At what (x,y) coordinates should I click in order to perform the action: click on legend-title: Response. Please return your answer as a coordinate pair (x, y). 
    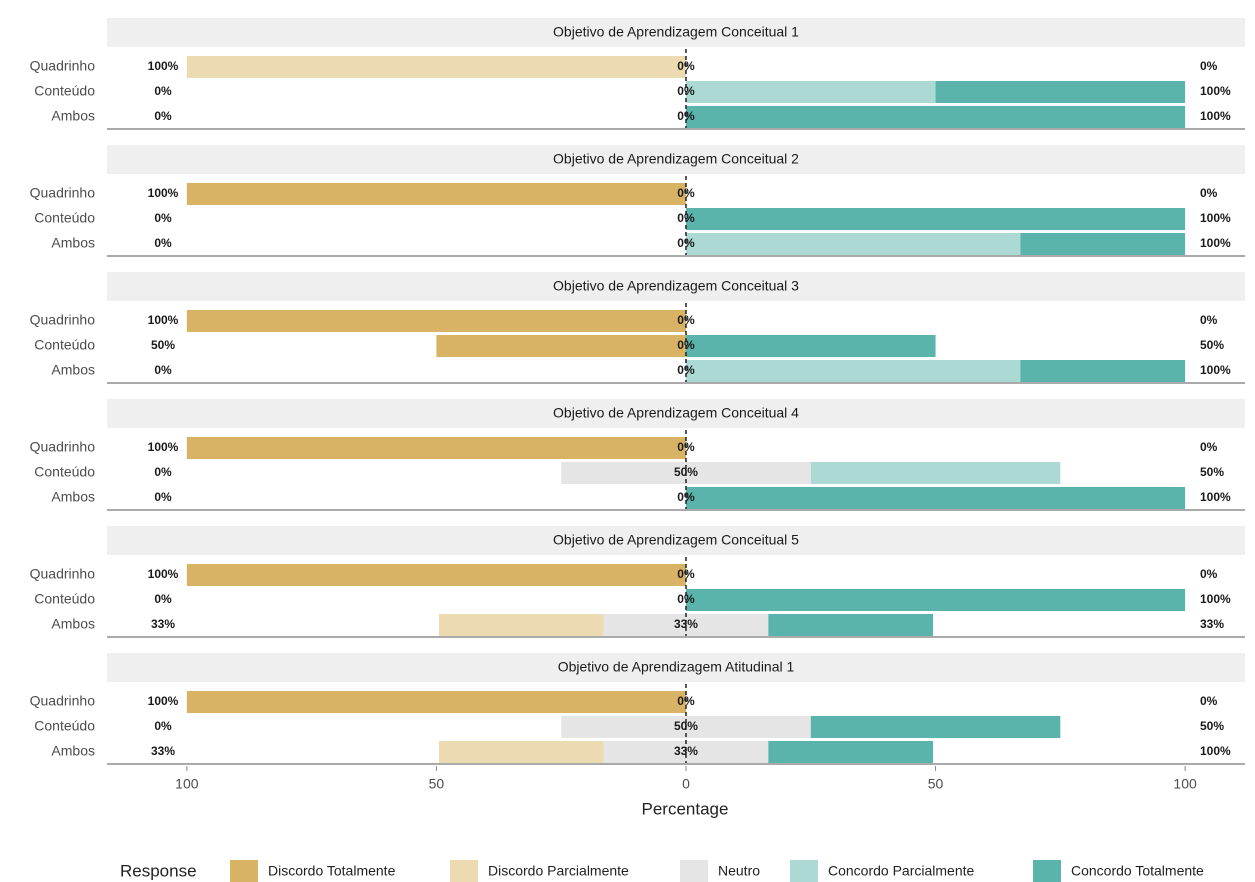
    Looking at the image, I should click on (158, 870).